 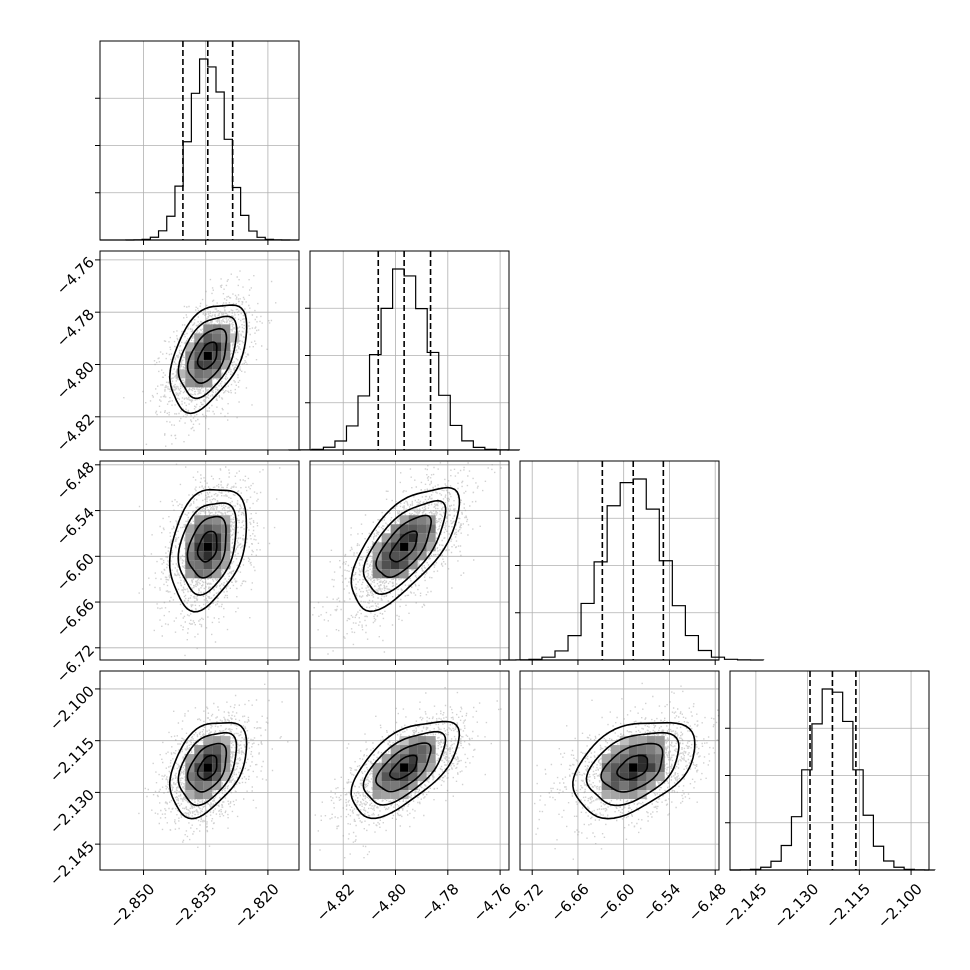 I want to click on histogram-panel-3: −2.145 −2.130 −2.115 −2.100, so click(x=827, y=801).